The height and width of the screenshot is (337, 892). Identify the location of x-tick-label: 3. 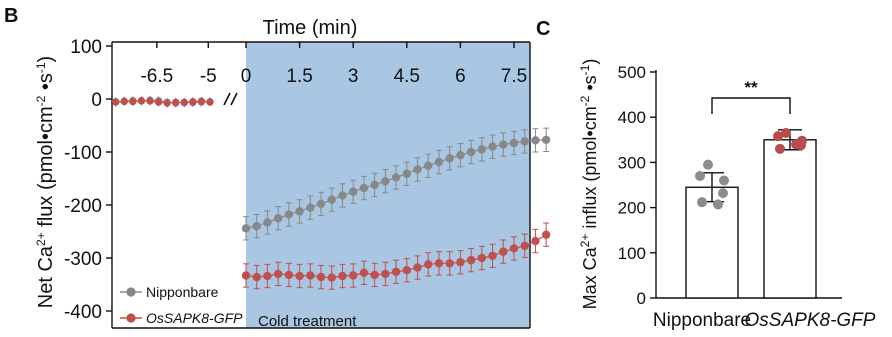
(353, 76).